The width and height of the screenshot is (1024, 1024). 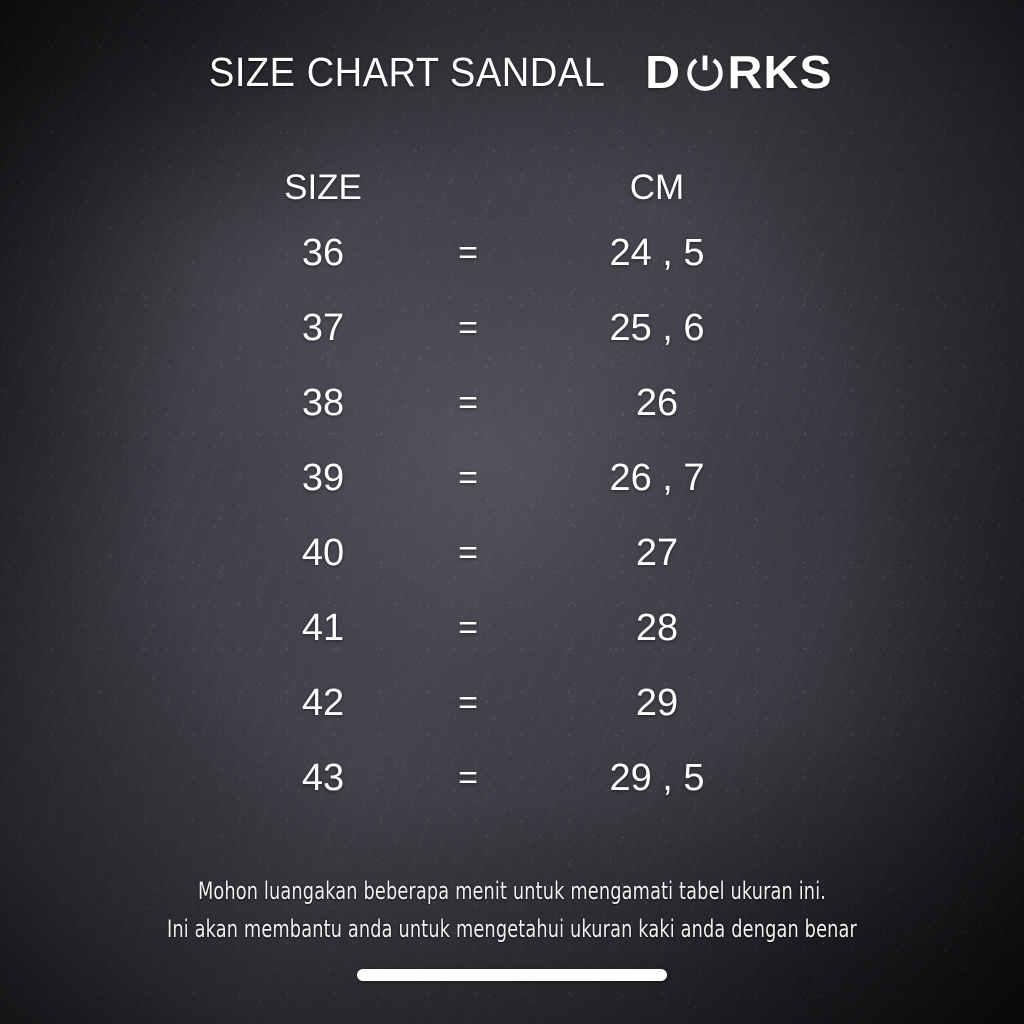 I want to click on power-icon, so click(x=705, y=73).